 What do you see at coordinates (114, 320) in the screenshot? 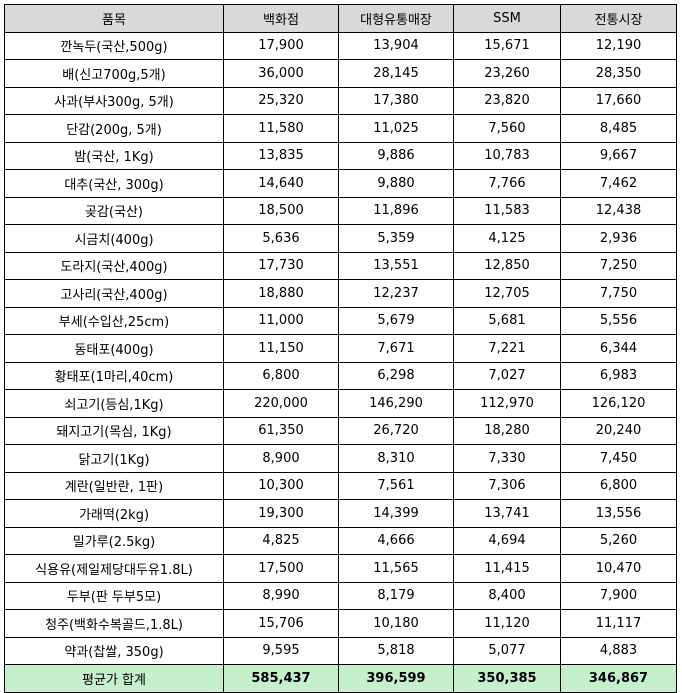
I see `item-name-cell: 부세(수입산,25cm)` at bounding box center [114, 320].